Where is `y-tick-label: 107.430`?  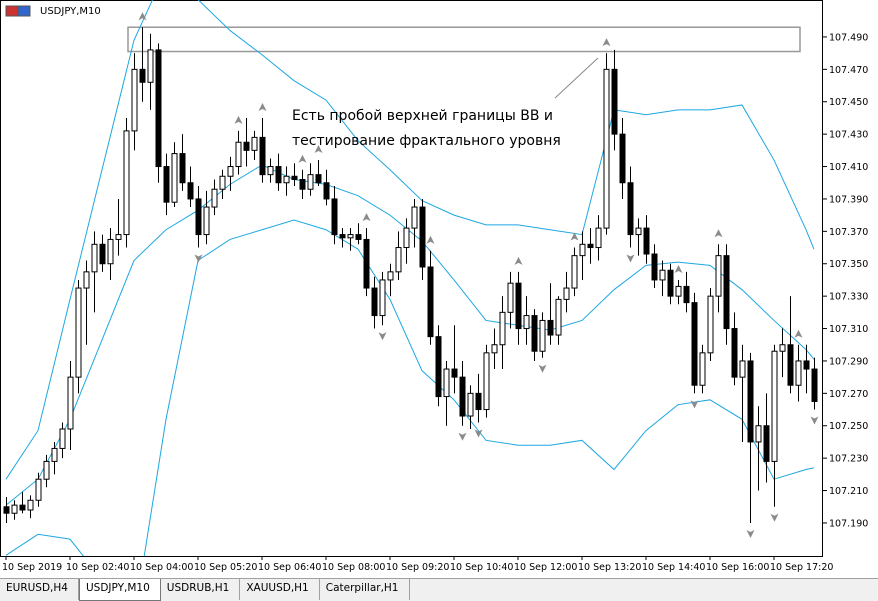 y-tick-label: 107.430 is located at coordinates (848, 135).